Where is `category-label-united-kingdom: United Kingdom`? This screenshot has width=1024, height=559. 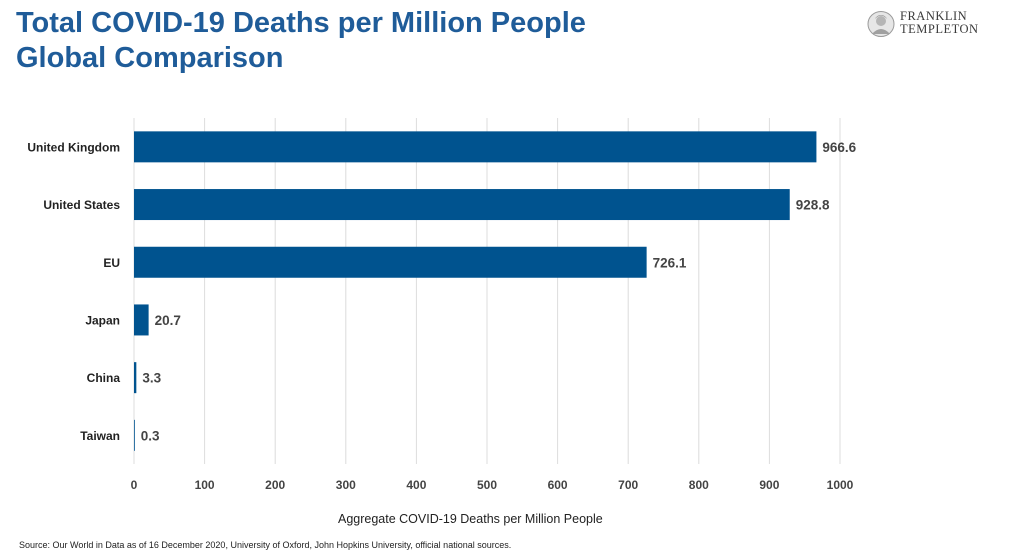
category-label-united-kingdom: United Kingdom is located at coordinates (73, 147).